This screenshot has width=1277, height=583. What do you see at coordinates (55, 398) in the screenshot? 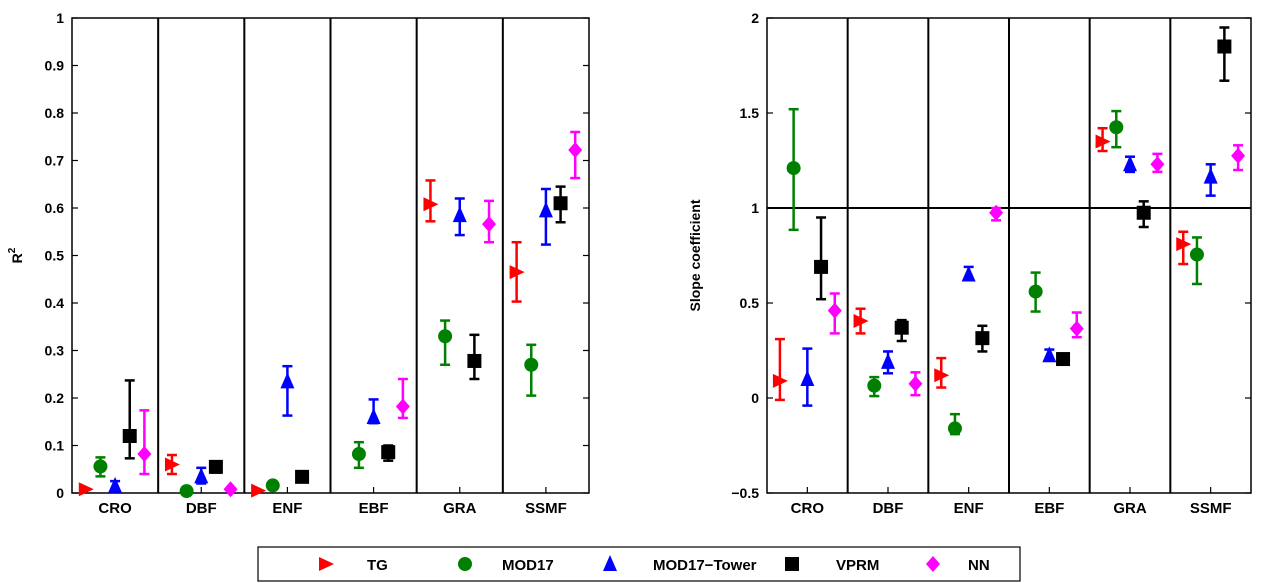
I see `y-tick-label: 0.2` at bounding box center [55, 398].